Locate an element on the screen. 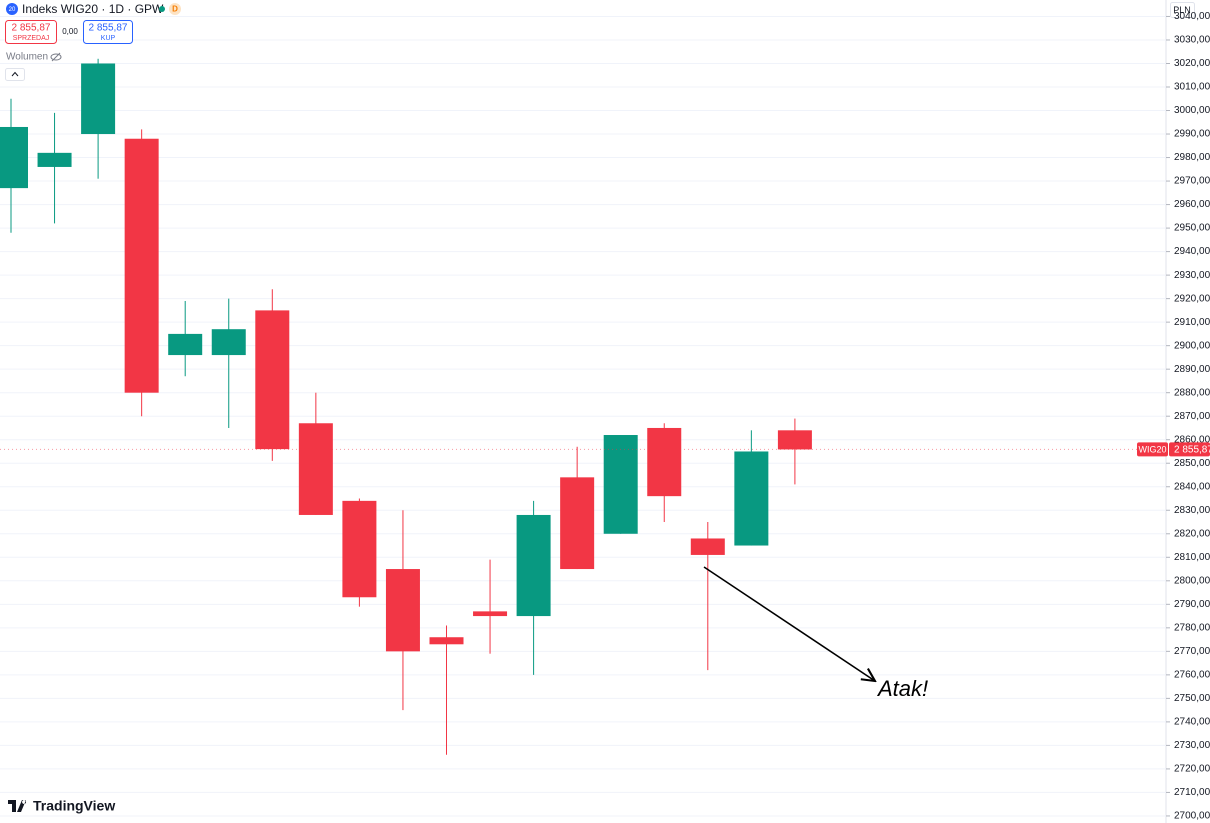 Image resolution: width=1210 pixels, height=823 pixels. symbol-tag is located at coordinates (1152, 449).